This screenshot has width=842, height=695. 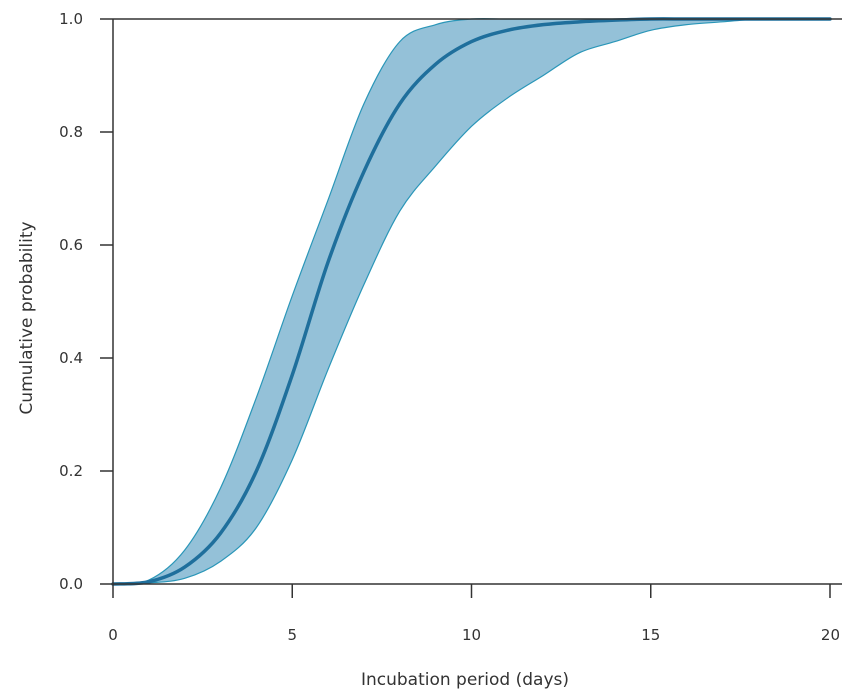 What do you see at coordinates (71, 358) in the screenshot?
I see `y-tick-label: 0.4` at bounding box center [71, 358].